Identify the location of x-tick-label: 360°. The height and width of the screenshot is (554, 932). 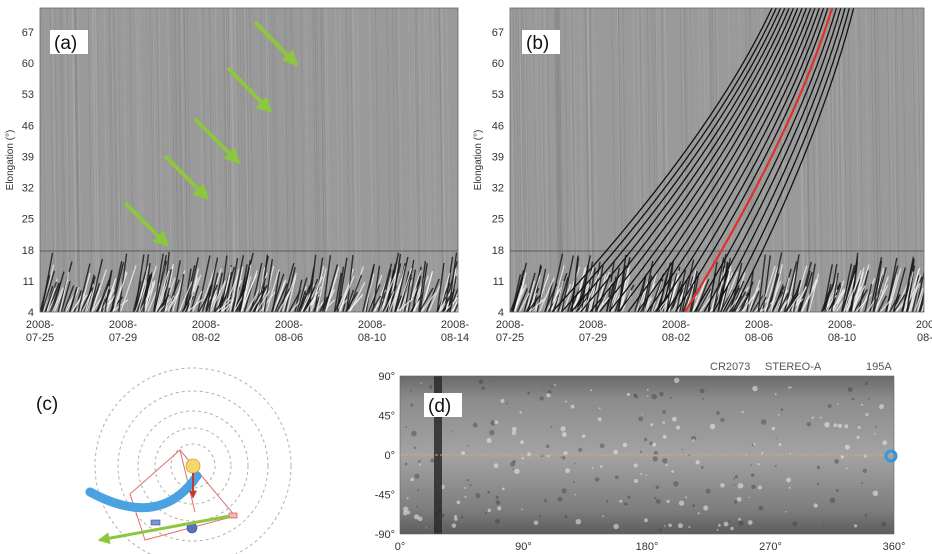
(894, 547).